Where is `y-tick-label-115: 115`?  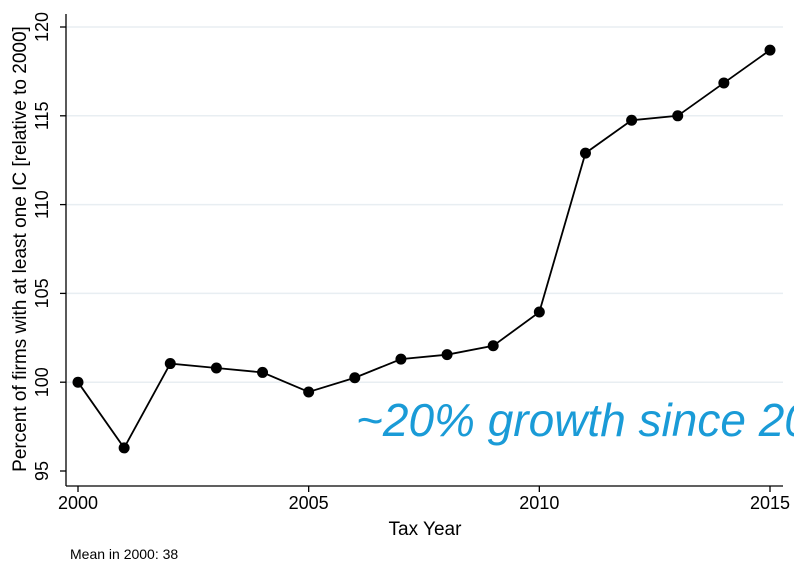 y-tick-label-115: 115 is located at coordinates (42, 115).